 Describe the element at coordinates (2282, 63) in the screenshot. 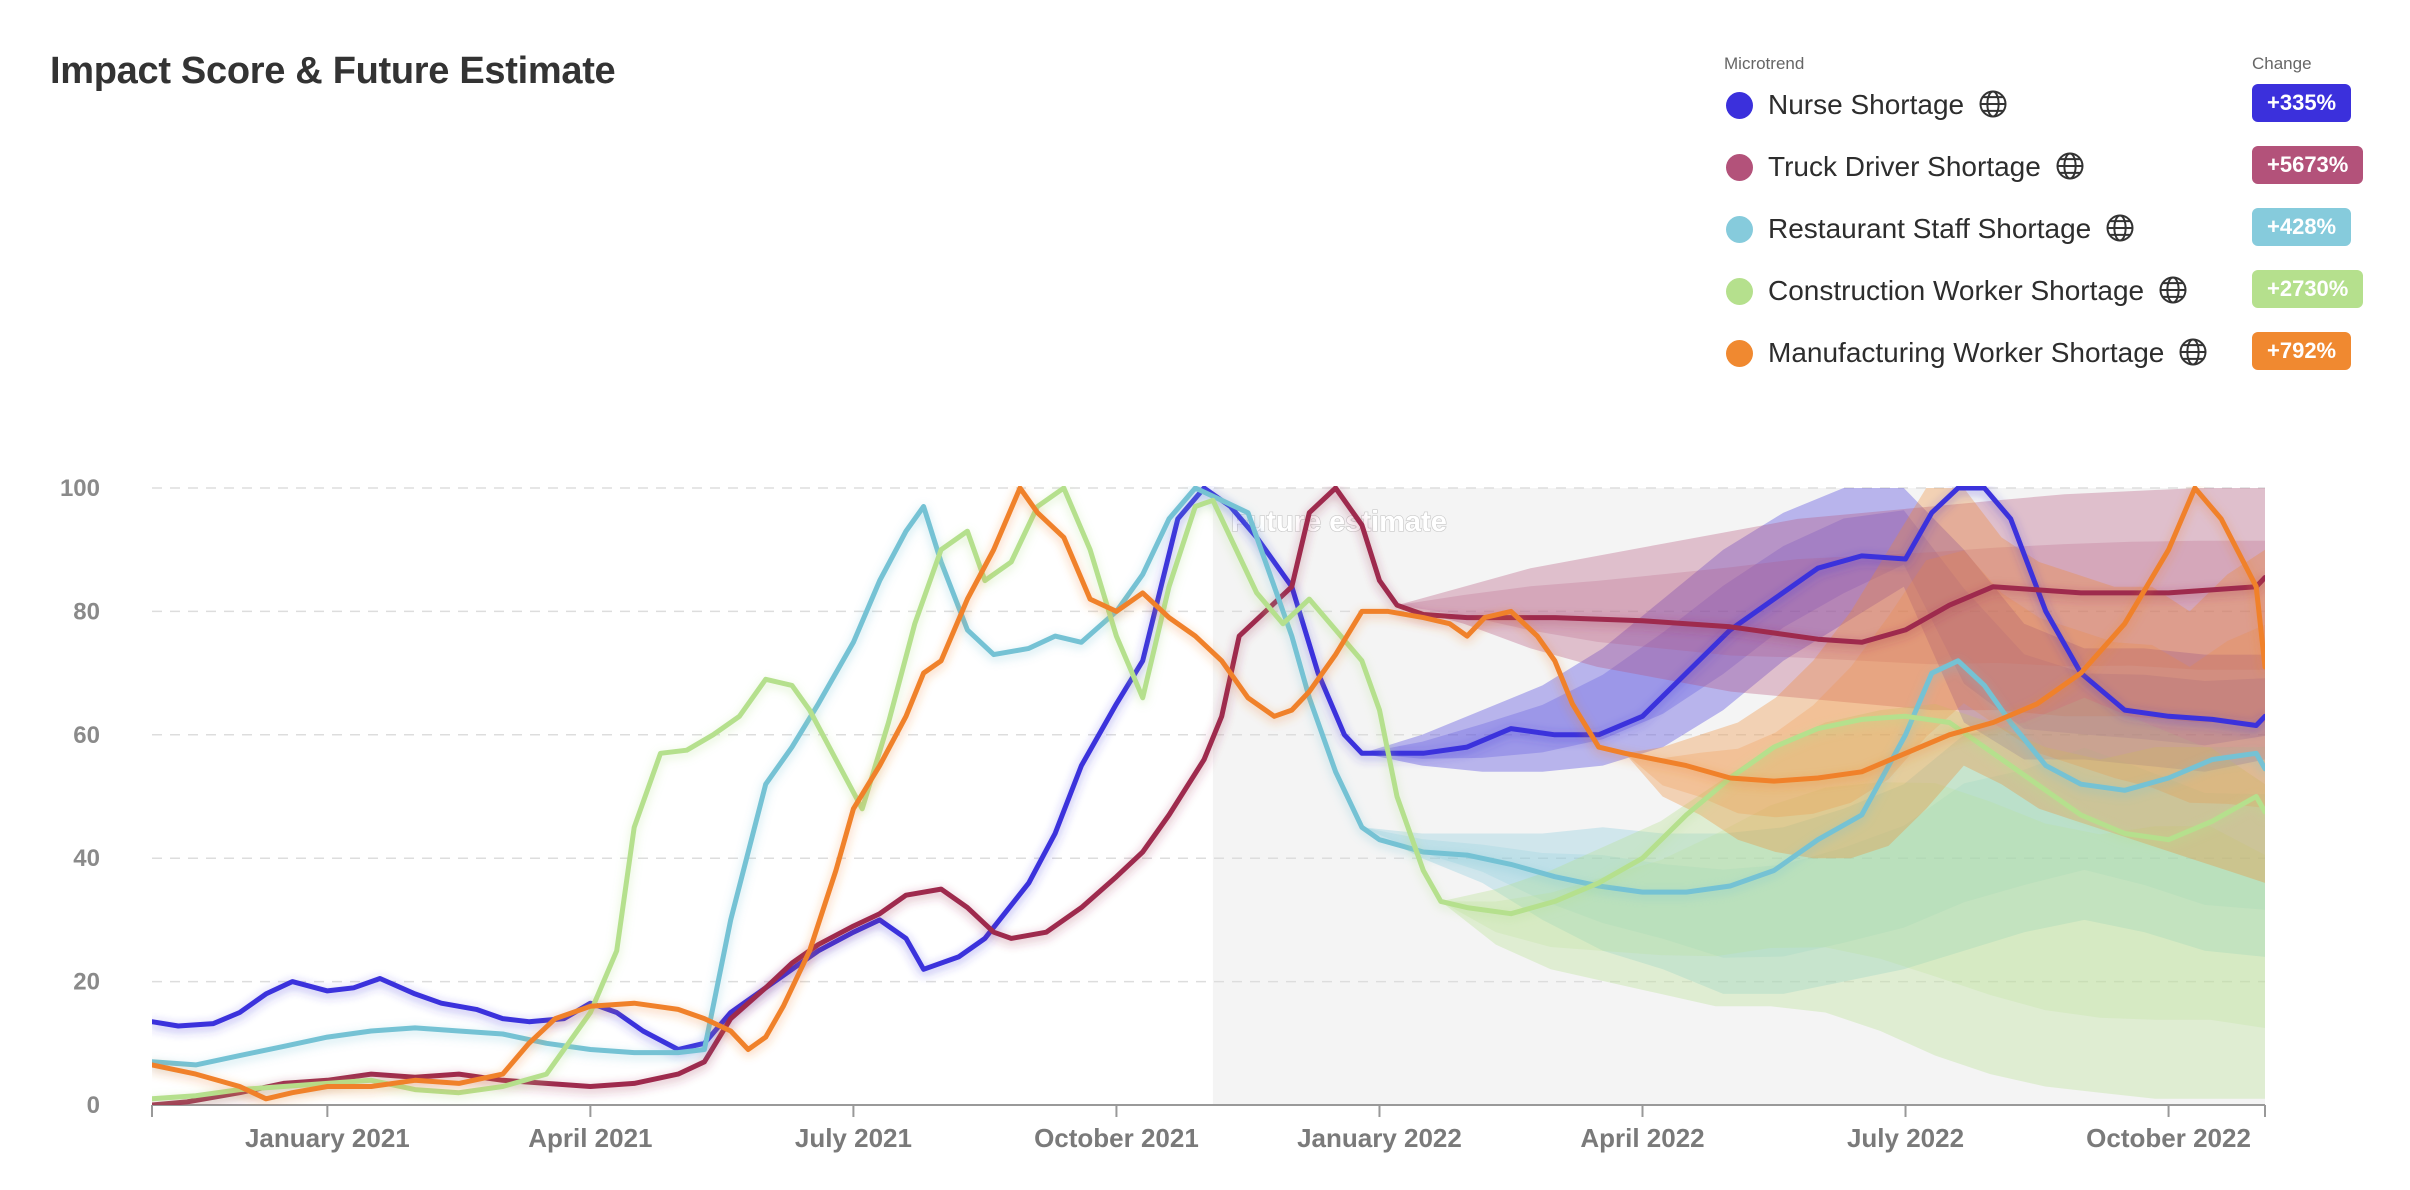

I see `legend-header-change: Change` at that location.